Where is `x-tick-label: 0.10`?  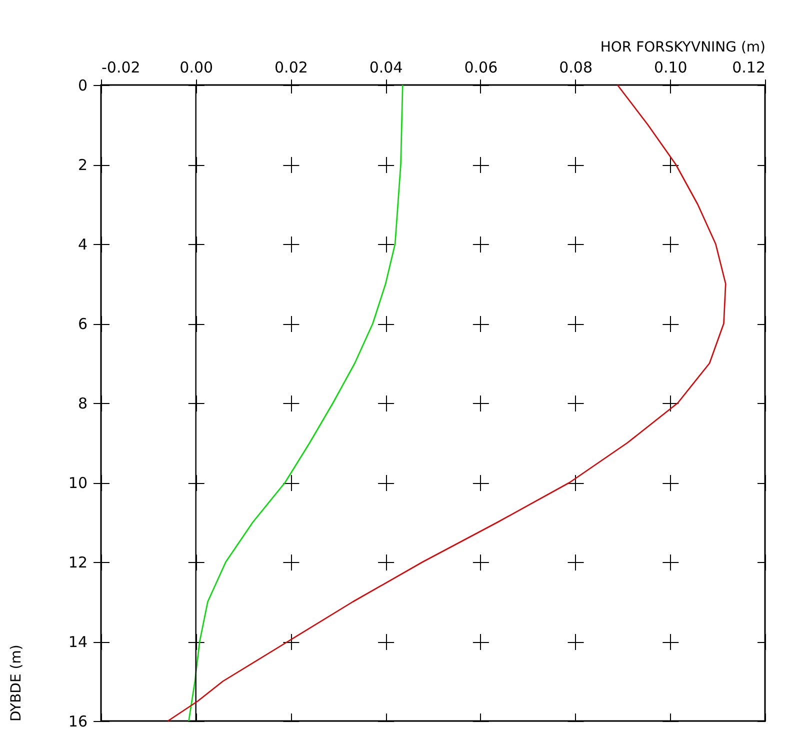 x-tick-label: 0.10 is located at coordinates (671, 67).